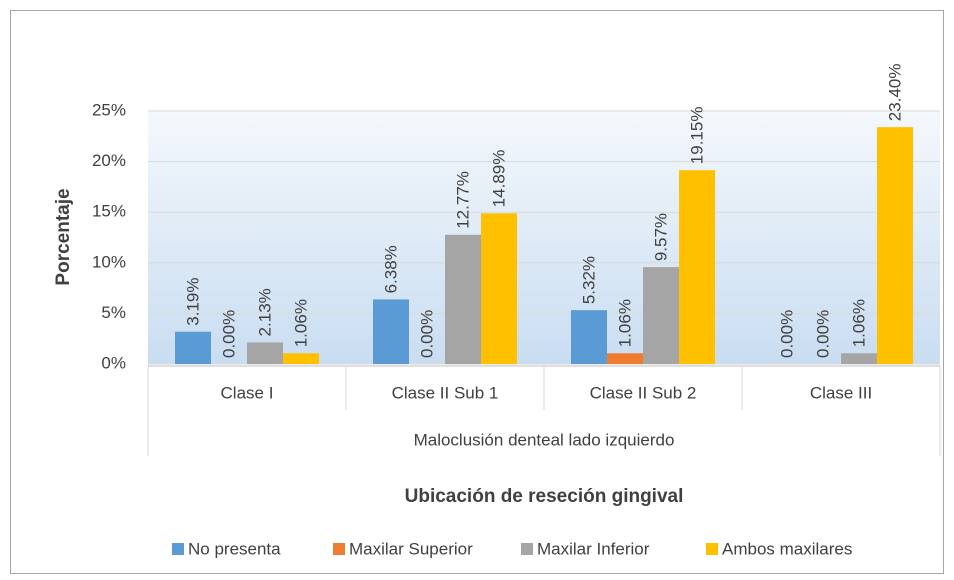  Describe the element at coordinates (660, 237) in the screenshot. I see `data-label: 9.57%` at that location.